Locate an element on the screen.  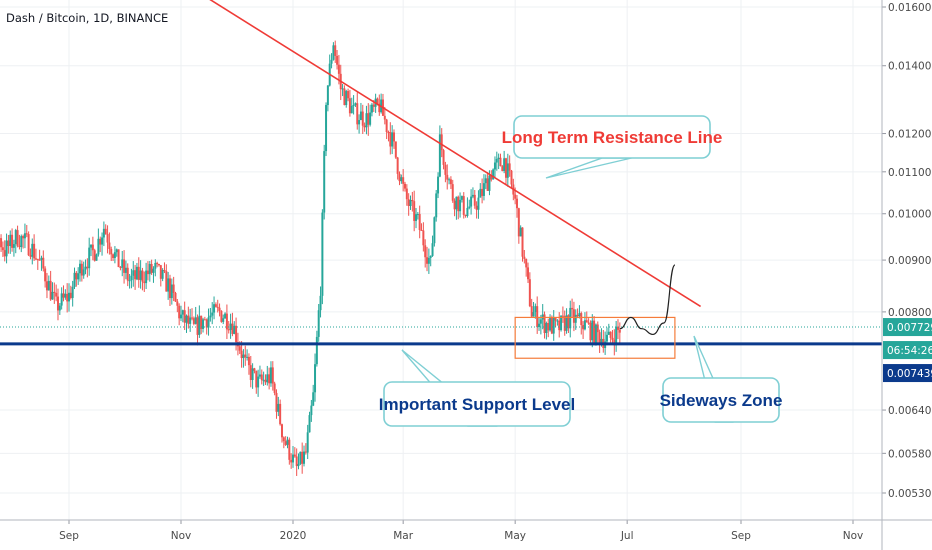
sideways-callout-text: Sideways Zone is located at coordinates (721, 400).